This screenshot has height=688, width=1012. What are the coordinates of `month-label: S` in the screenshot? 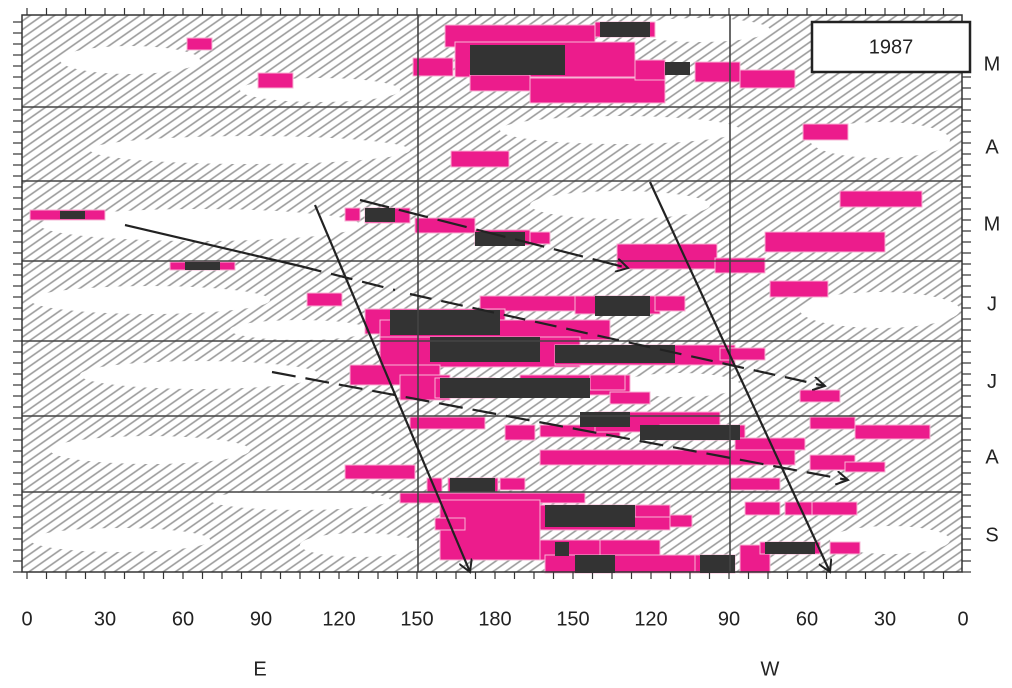 It's located at (991, 535).